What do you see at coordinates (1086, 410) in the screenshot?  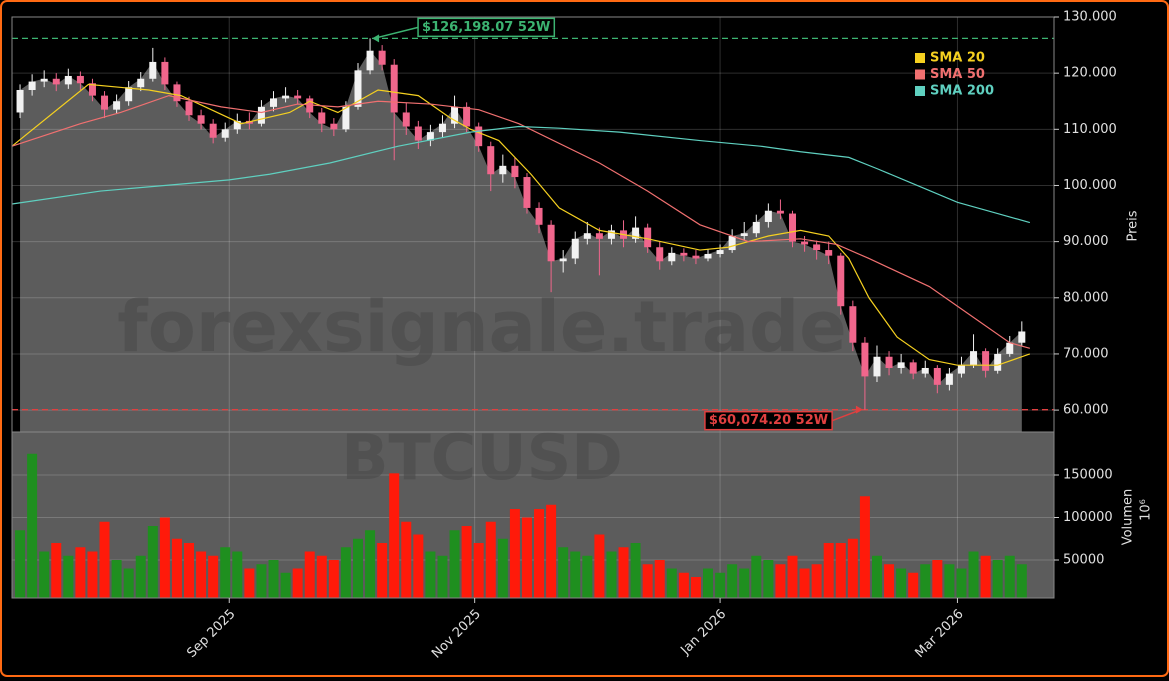 I see `y-tick-label: 60.000` at bounding box center [1086, 410].